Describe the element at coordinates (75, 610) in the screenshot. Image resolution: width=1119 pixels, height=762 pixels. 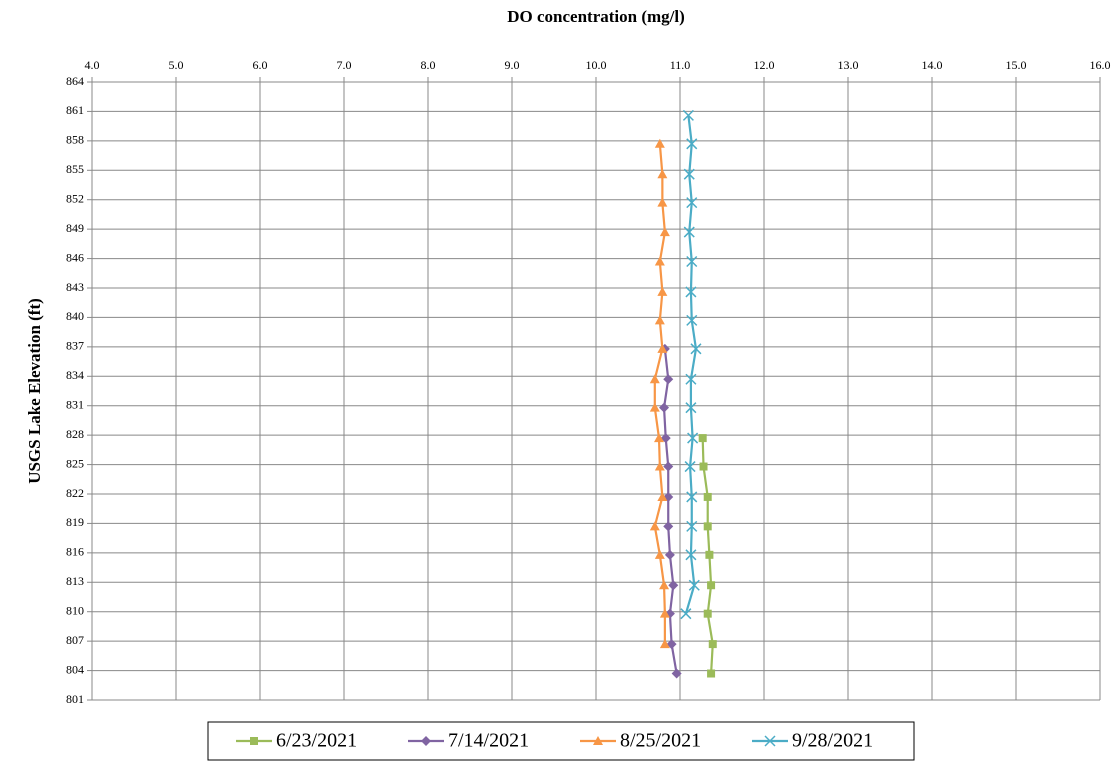
I see `y-tick-label: 810` at that location.